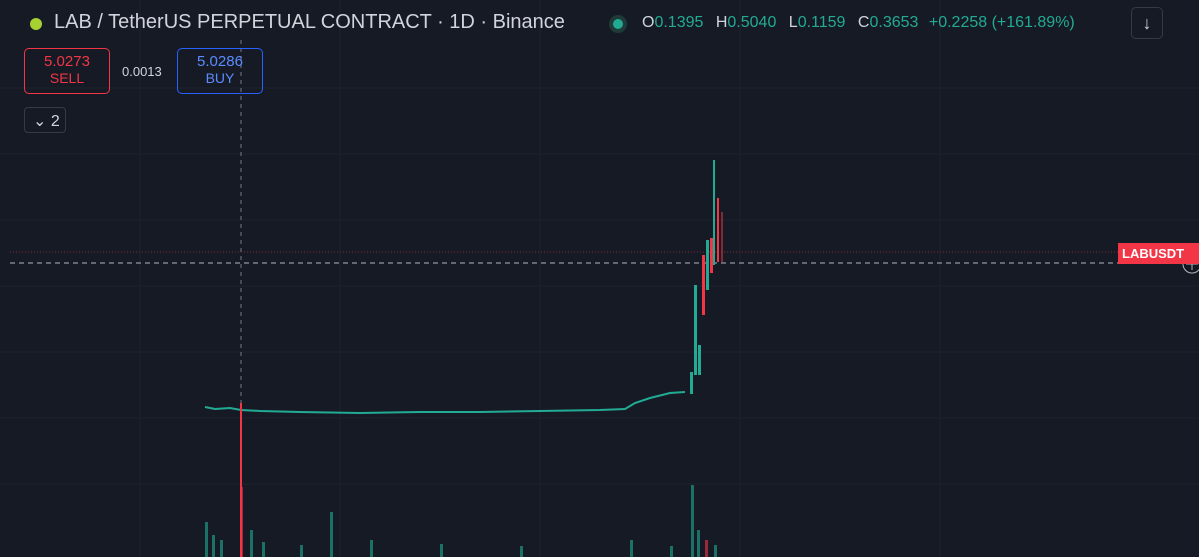 The height and width of the screenshot is (557, 1199). I want to click on download-button: ↓, so click(1147, 23).